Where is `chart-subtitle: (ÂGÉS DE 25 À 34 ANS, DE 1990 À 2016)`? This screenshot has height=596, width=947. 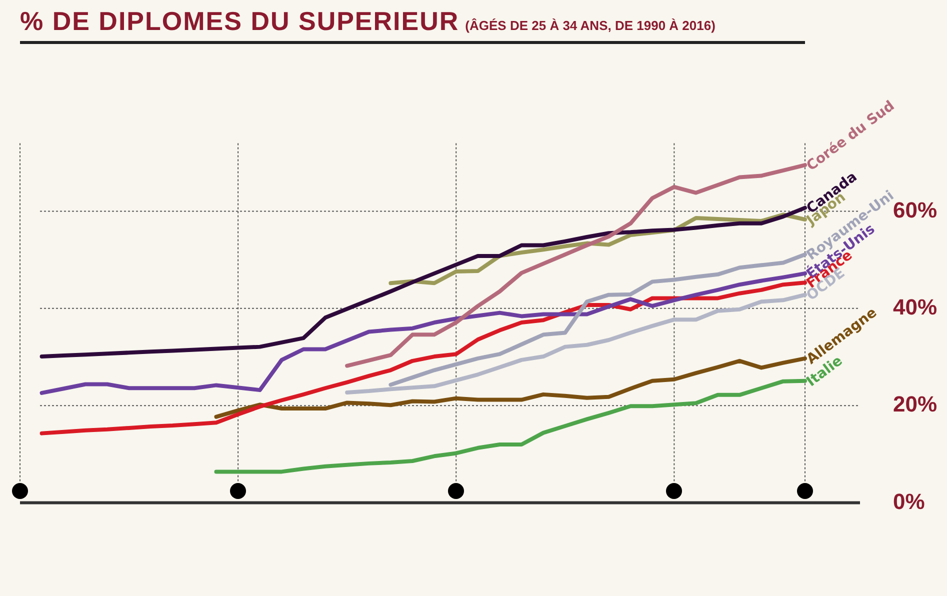 chart-subtitle: (ÂGÉS DE 25 À 34 ANS, DE 1990 À 2016) is located at coordinates (590, 25).